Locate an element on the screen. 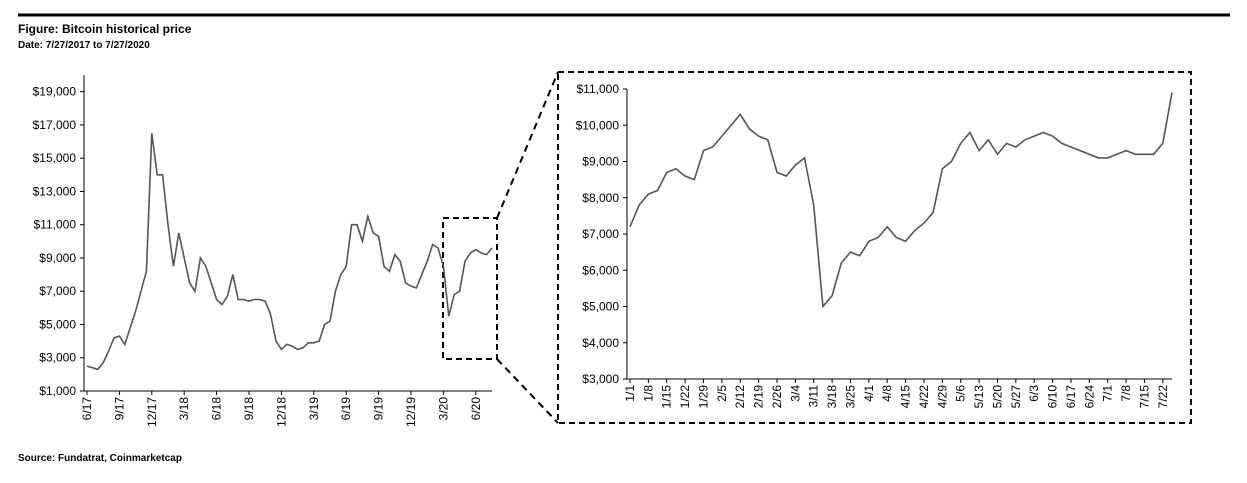 The width and height of the screenshot is (1247, 483). x-tick-label: 3/20 is located at coordinates (443, 409).